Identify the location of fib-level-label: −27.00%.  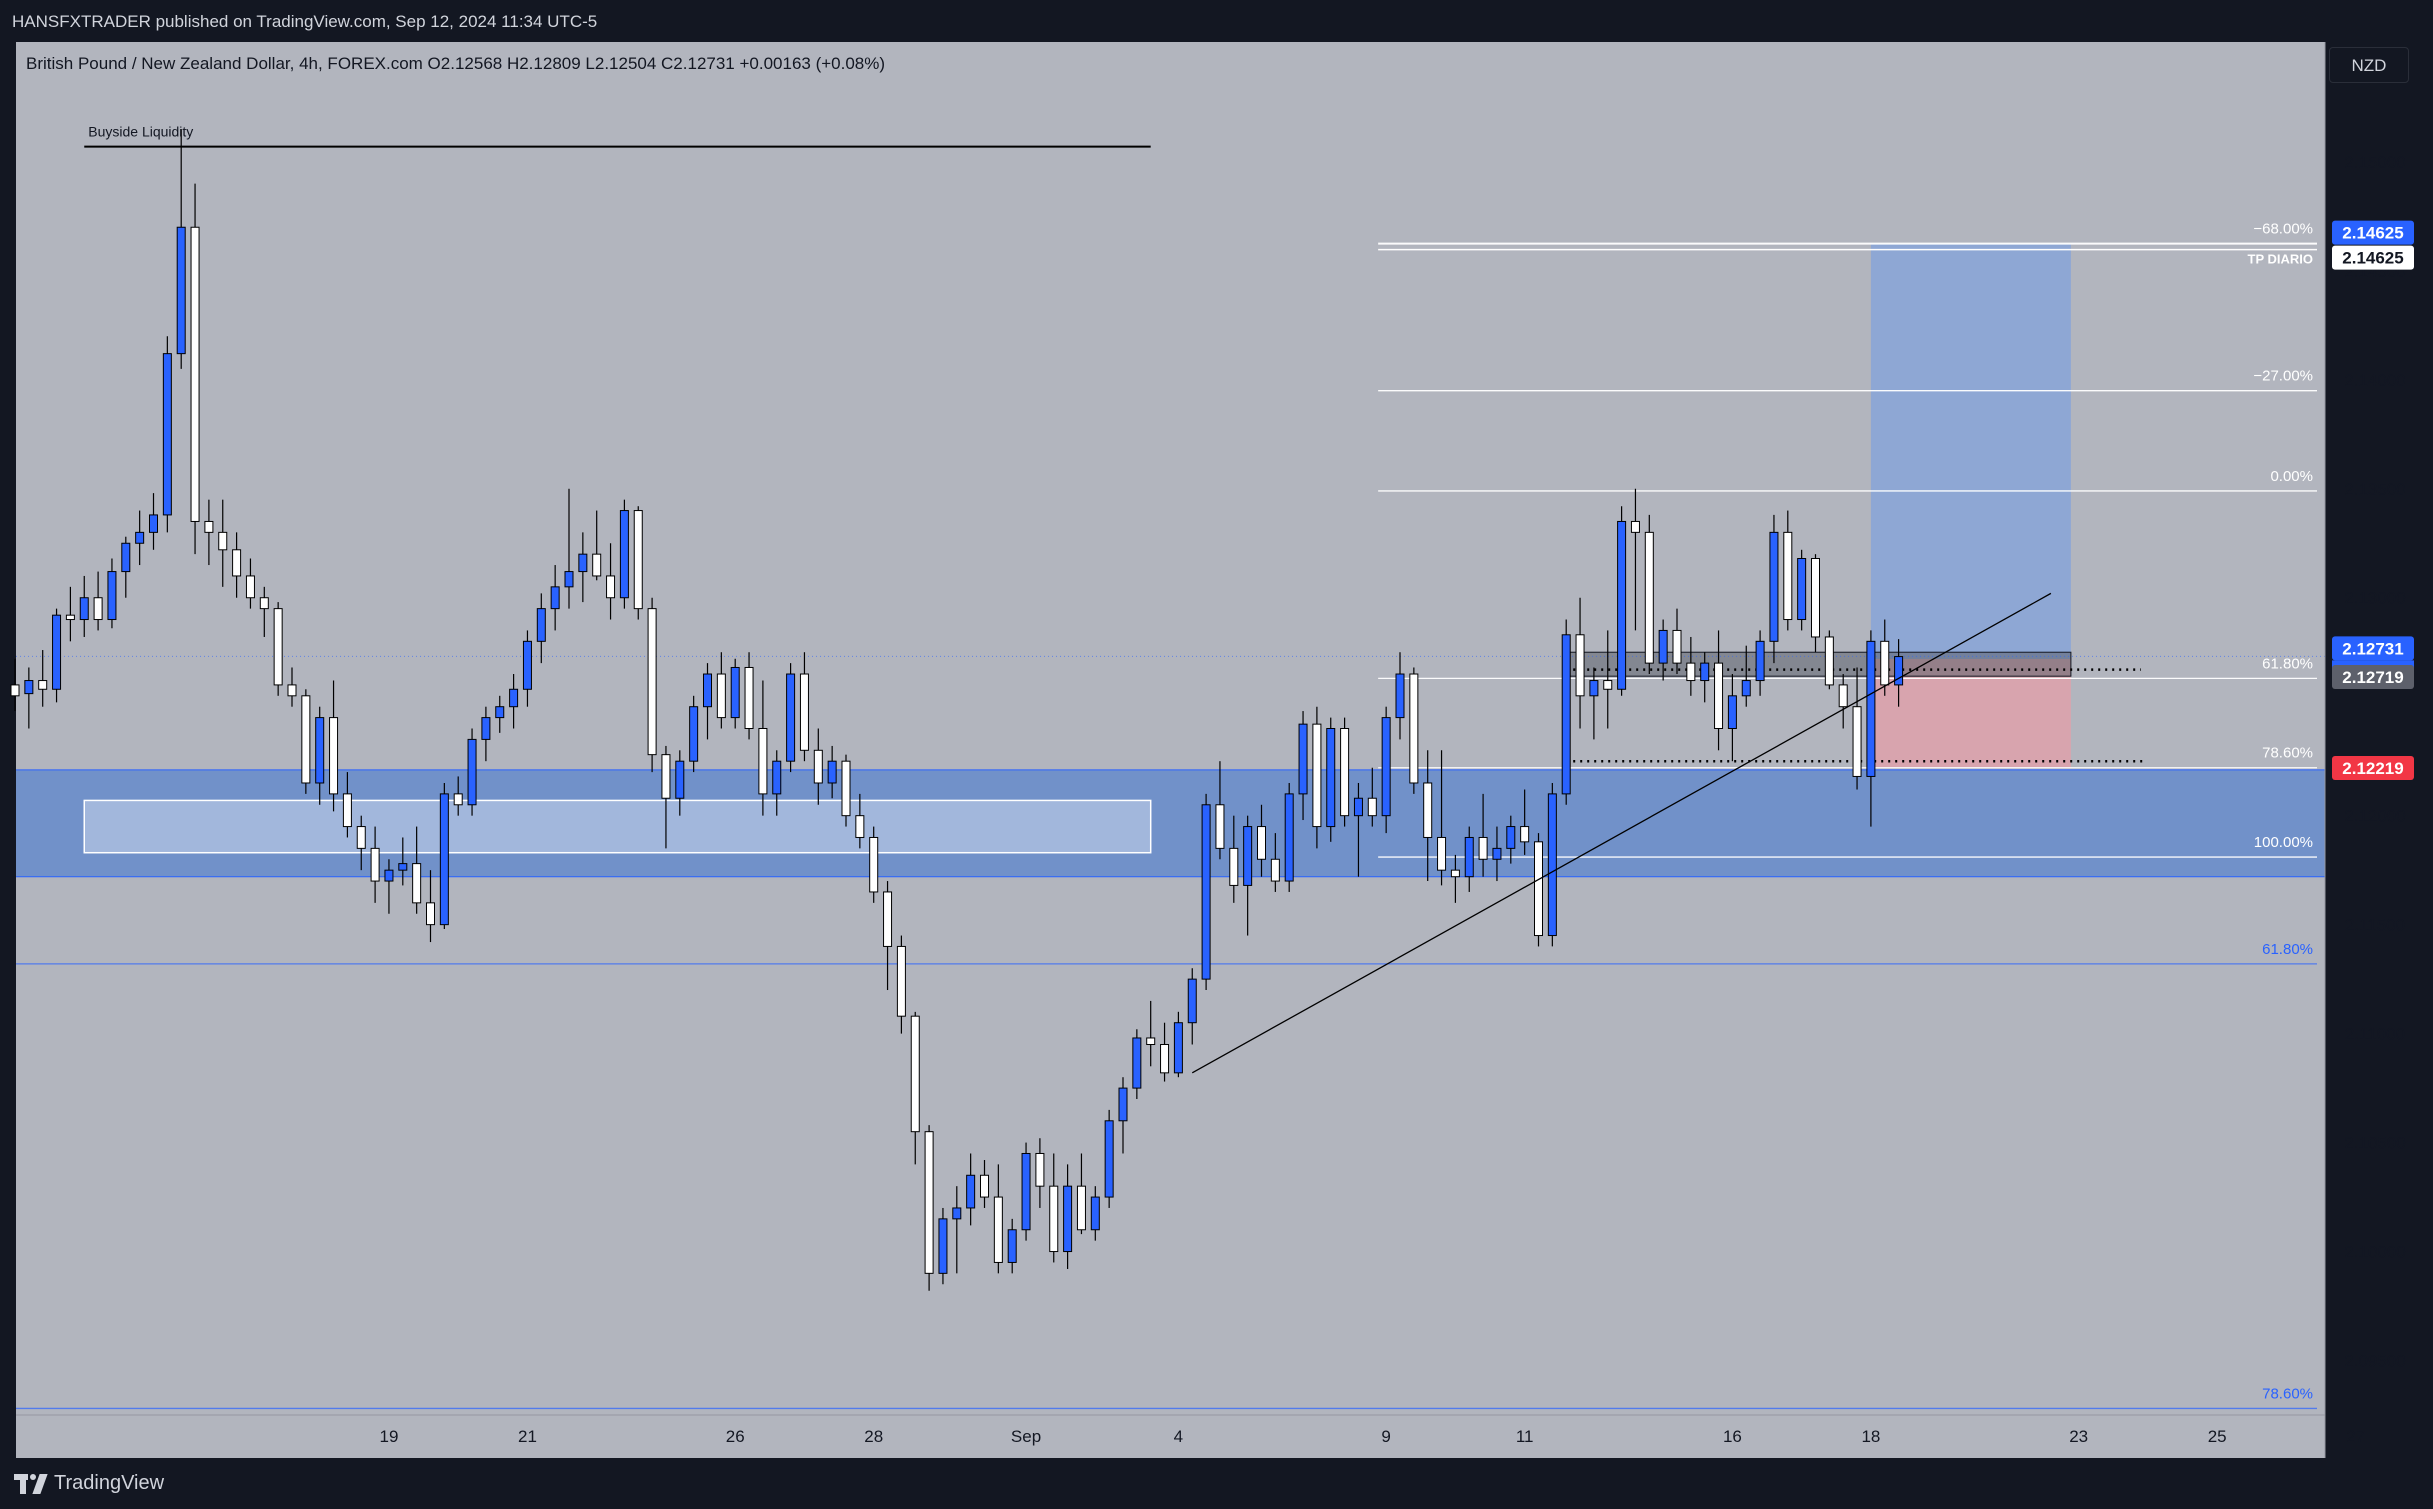
(2283, 376).